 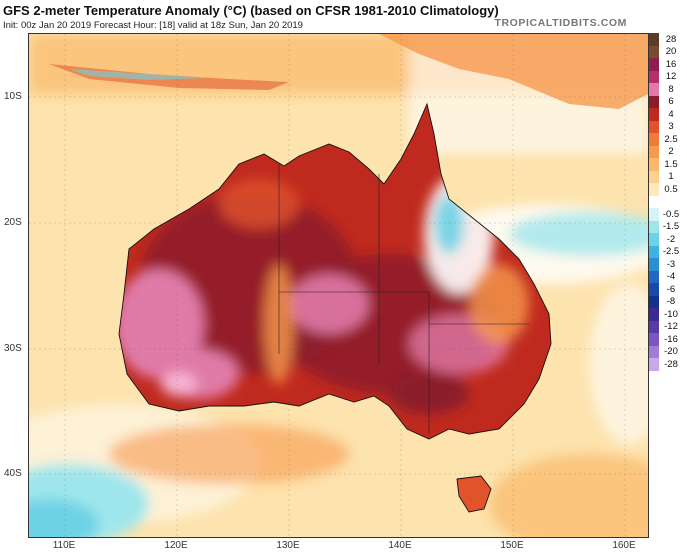 I want to click on scale-entry: 20, so click(x=667, y=51).